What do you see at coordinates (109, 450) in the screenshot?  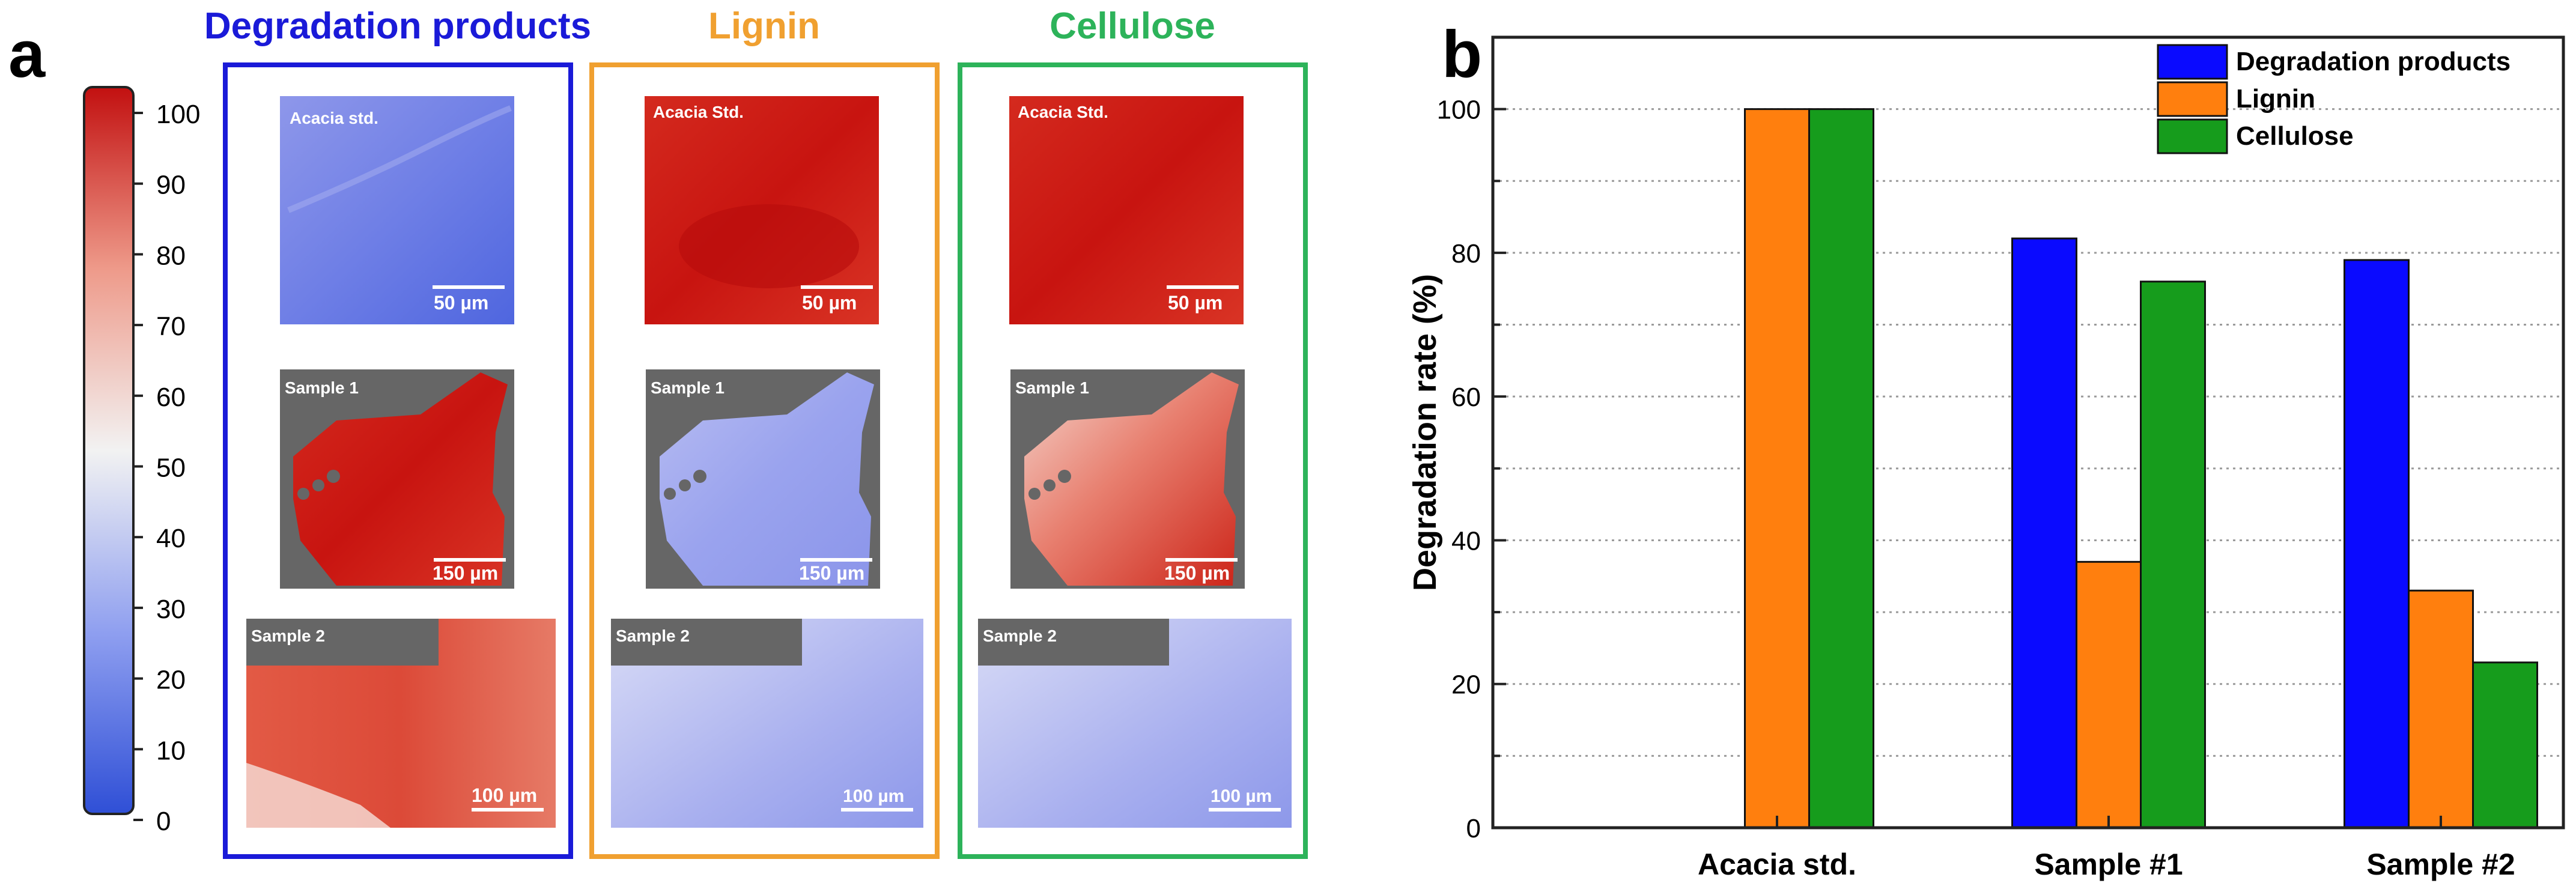 I see `colorbar-gradient` at bounding box center [109, 450].